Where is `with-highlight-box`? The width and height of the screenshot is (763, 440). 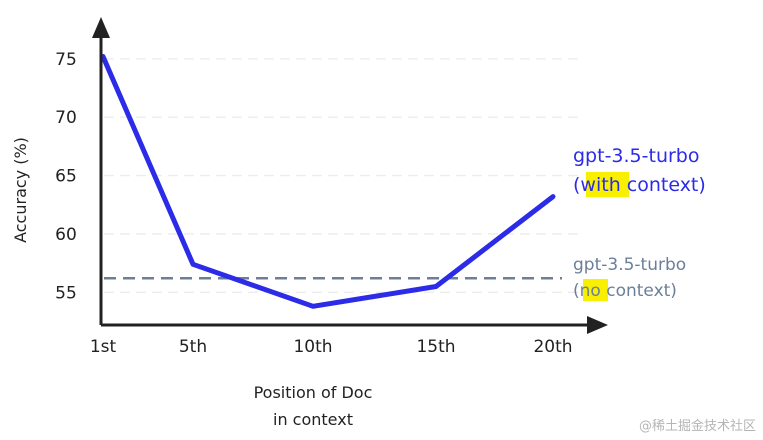
with-highlight-box is located at coordinates (607, 184).